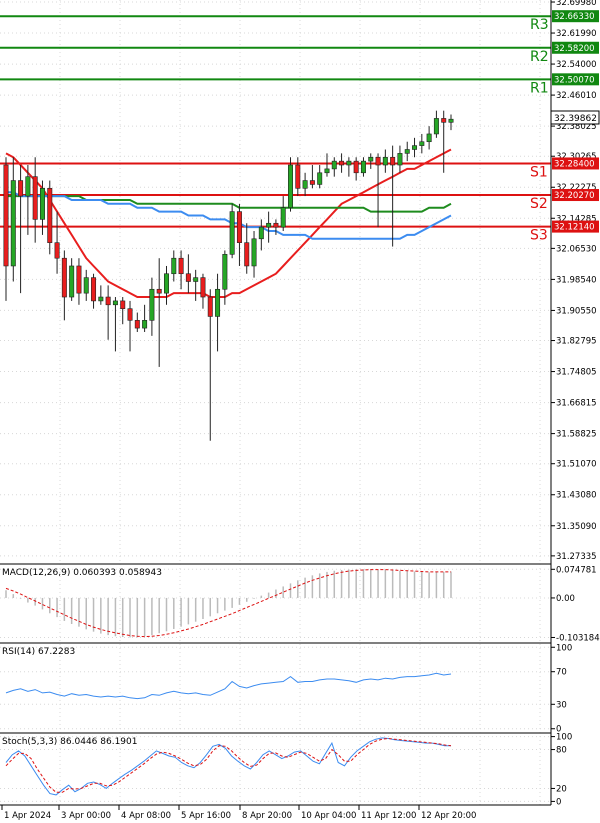 This screenshot has width=600, height=823. I want to click on level-label: S3, so click(539, 236).